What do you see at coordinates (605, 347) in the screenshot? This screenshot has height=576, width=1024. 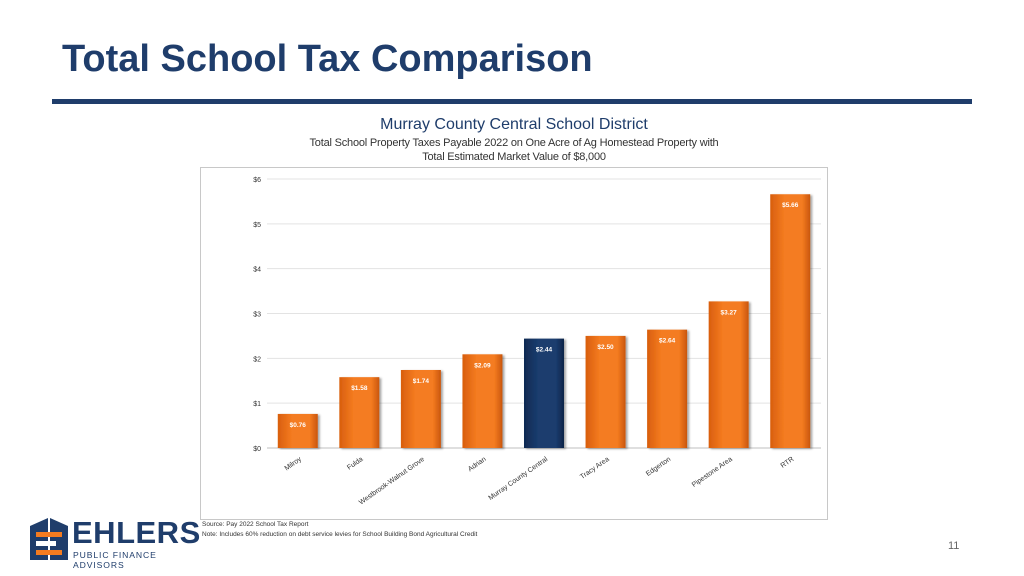 I see `data-label: $2.50` at bounding box center [605, 347].